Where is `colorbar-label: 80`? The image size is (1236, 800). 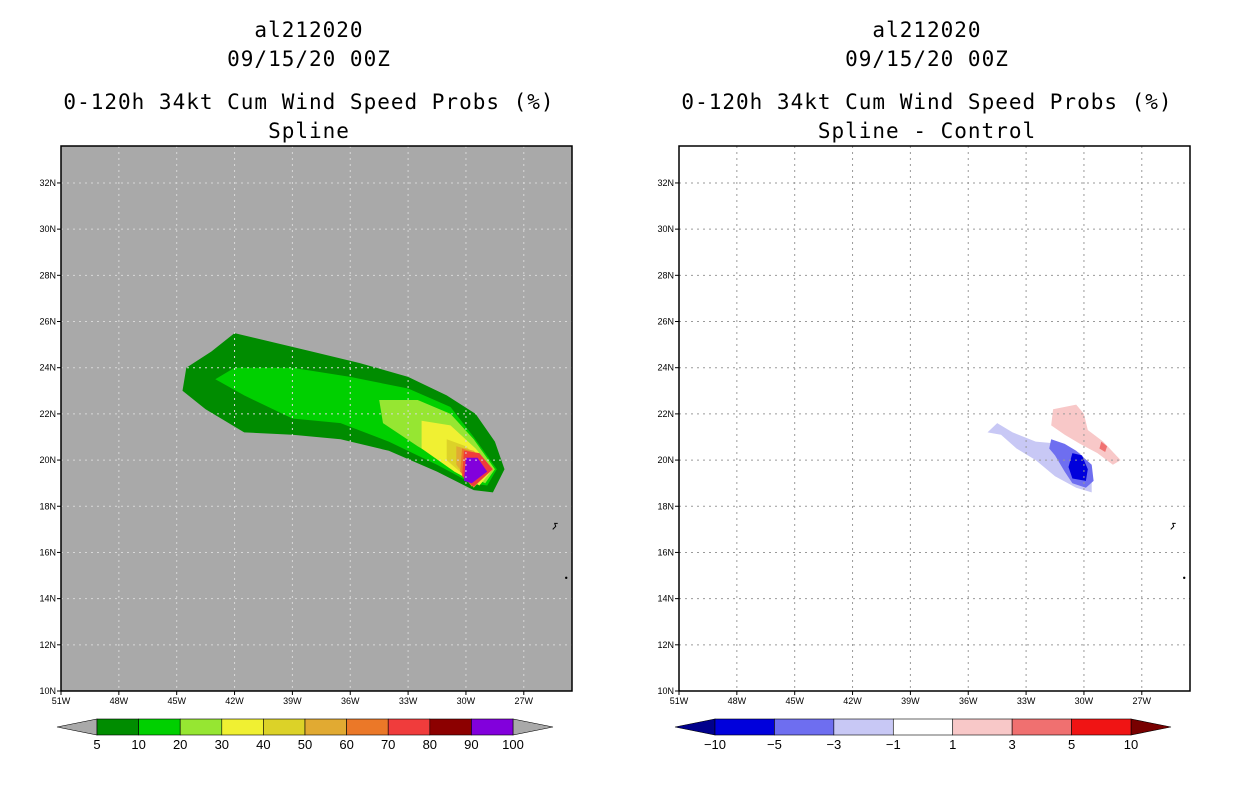 colorbar-label: 80 is located at coordinates (430, 744).